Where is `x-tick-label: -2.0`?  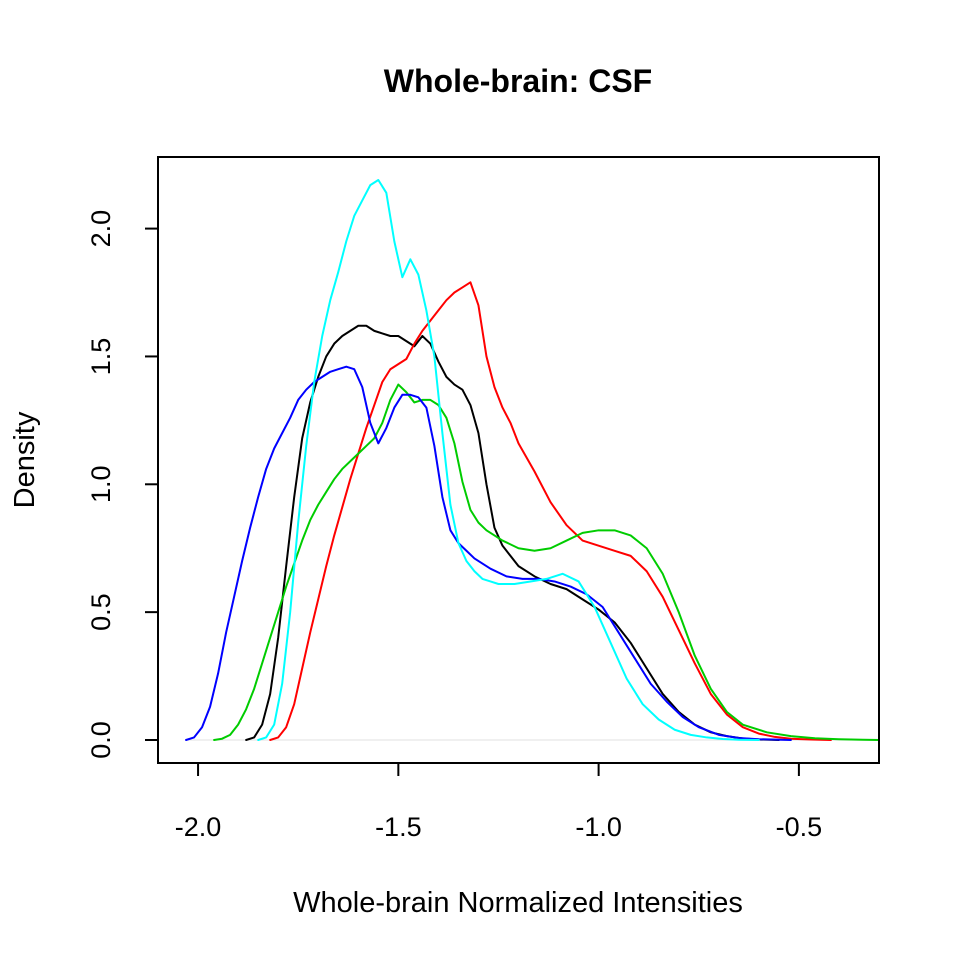 x-tick-label: -2.0 is located at coordinates (198, 827).